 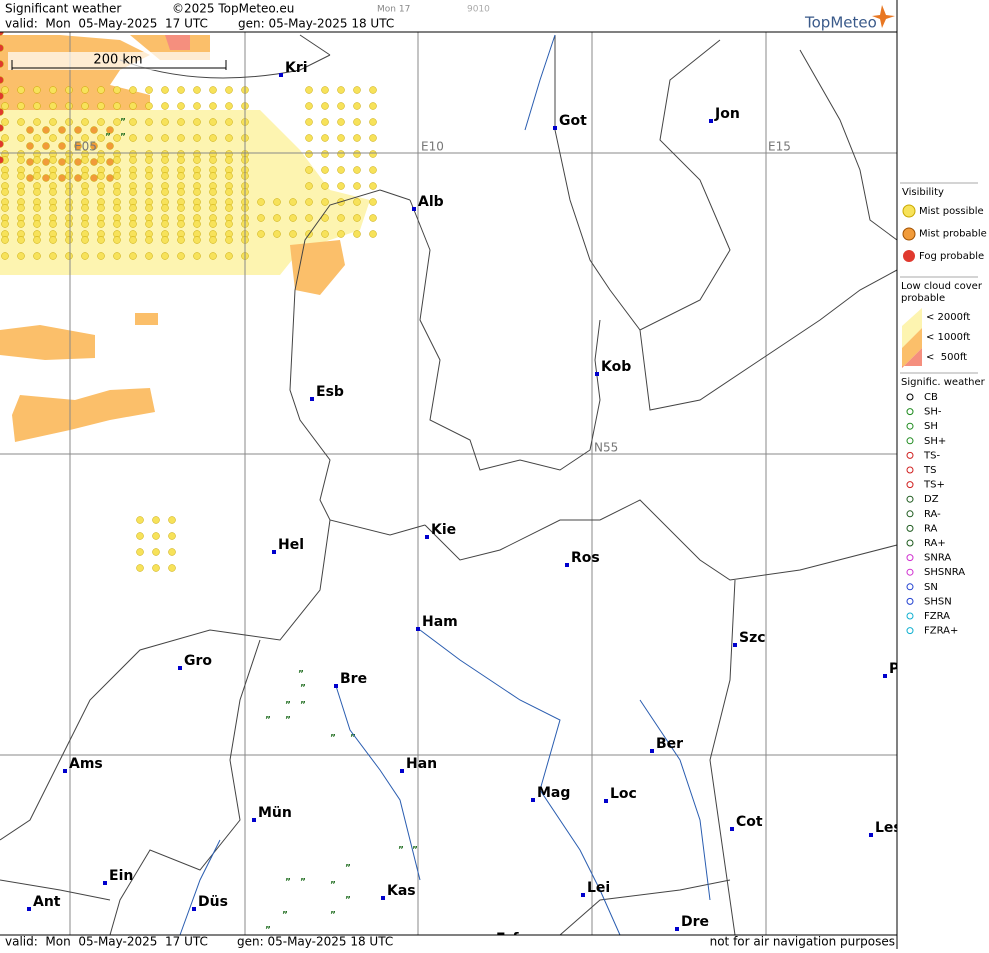 What do you see at coordinates (121, 876) in the screenshot?
I see `city-label: Ein` at bounding box center [121, 876].